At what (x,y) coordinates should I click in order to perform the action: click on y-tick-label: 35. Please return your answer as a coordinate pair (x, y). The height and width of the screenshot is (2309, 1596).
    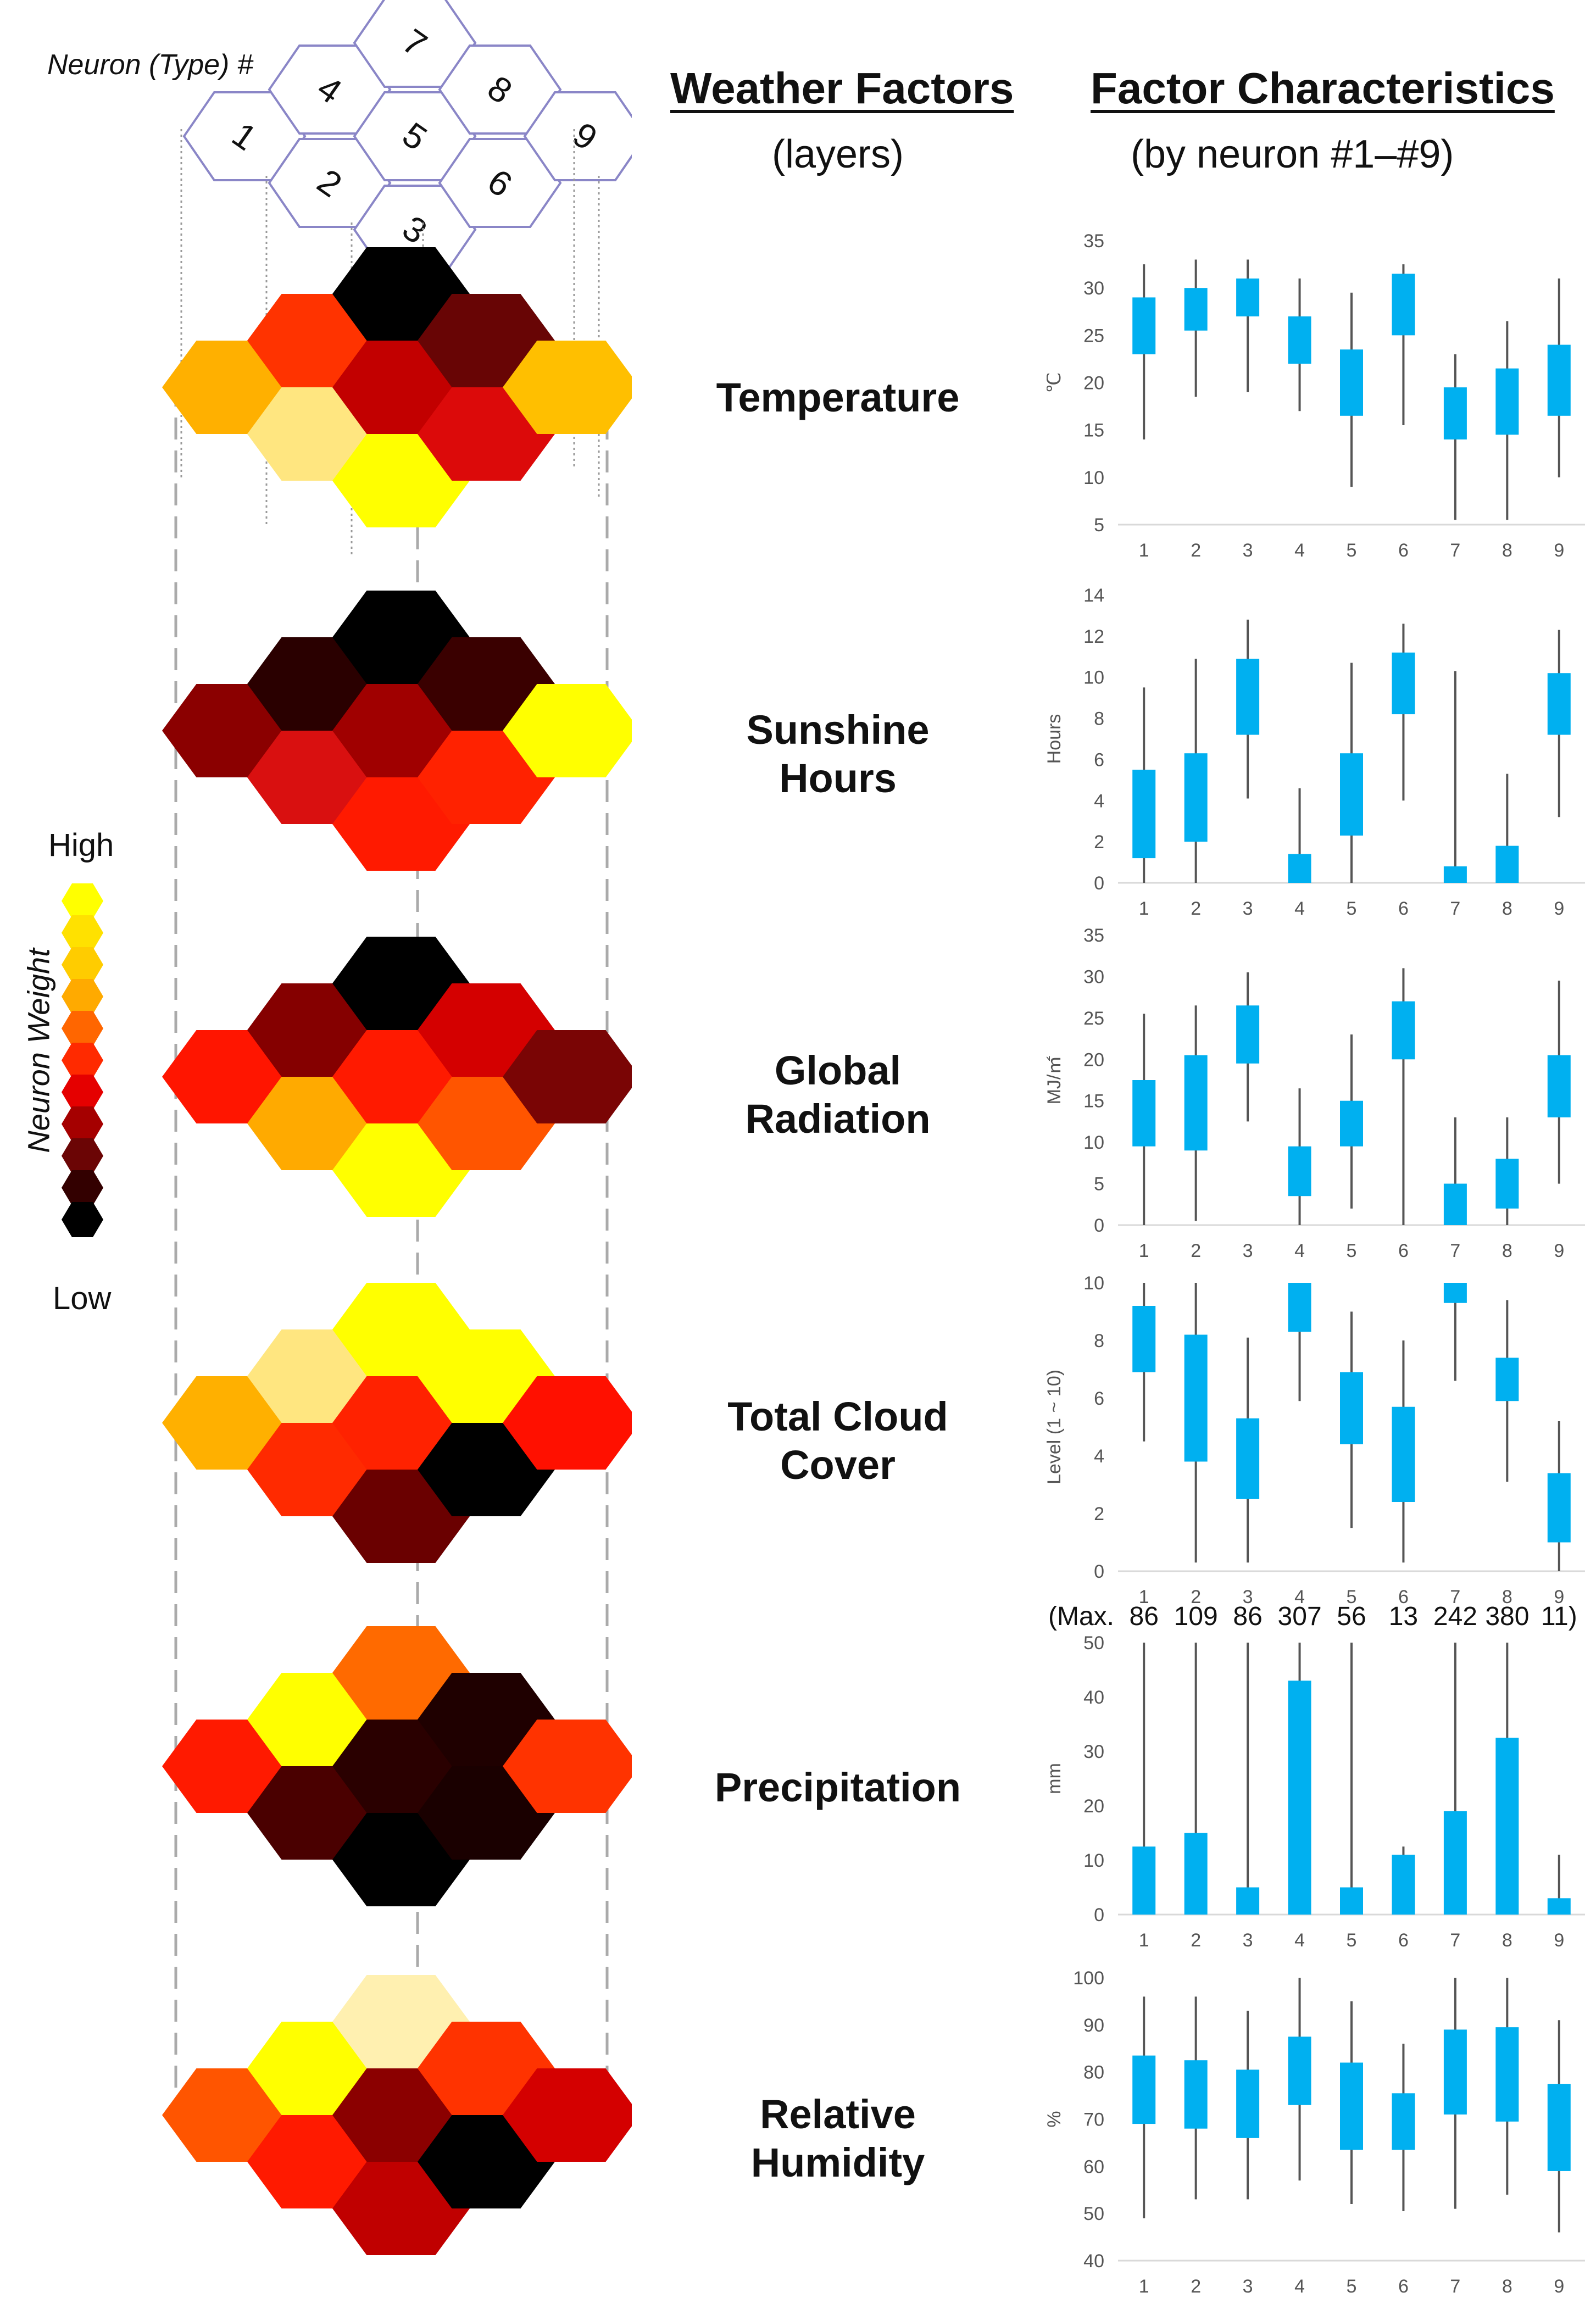
    Looking at the image, I should click on (1093, 935).